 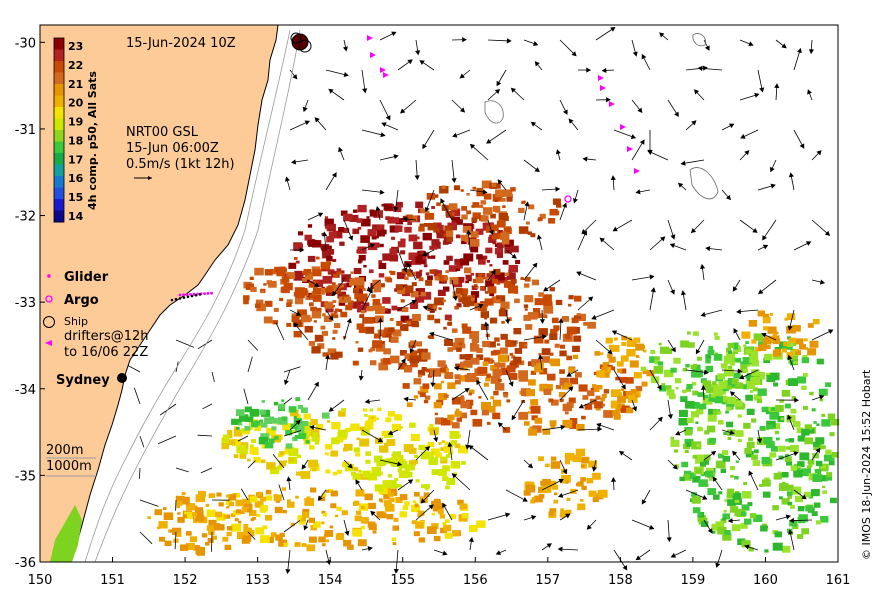 I want to click on lon-tick-label: 159, so click(x=692, y=580).